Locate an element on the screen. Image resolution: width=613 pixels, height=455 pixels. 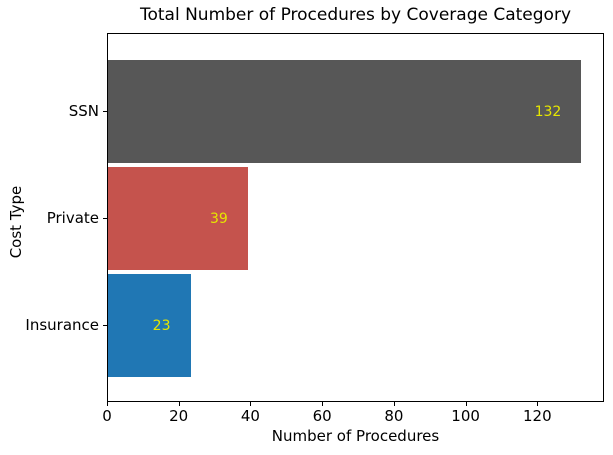
bar-value-label-insurance: 23 is located at coordinates (161, 325).